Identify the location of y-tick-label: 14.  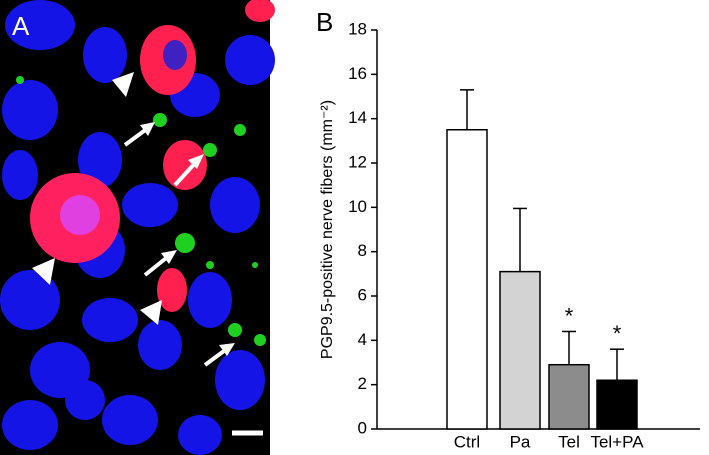
(357, 117).